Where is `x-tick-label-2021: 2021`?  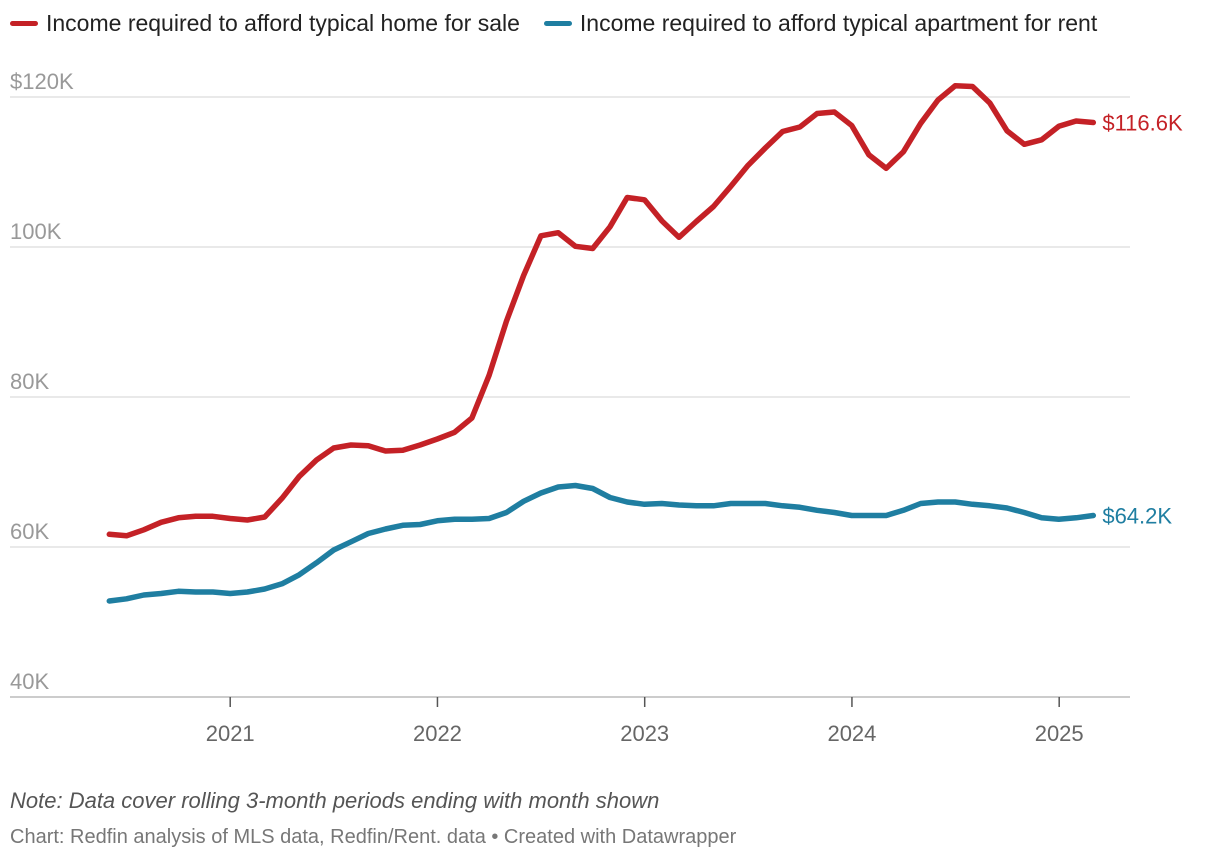
x-tick-label-2021: 2021 is located at coordinates (230, 733).